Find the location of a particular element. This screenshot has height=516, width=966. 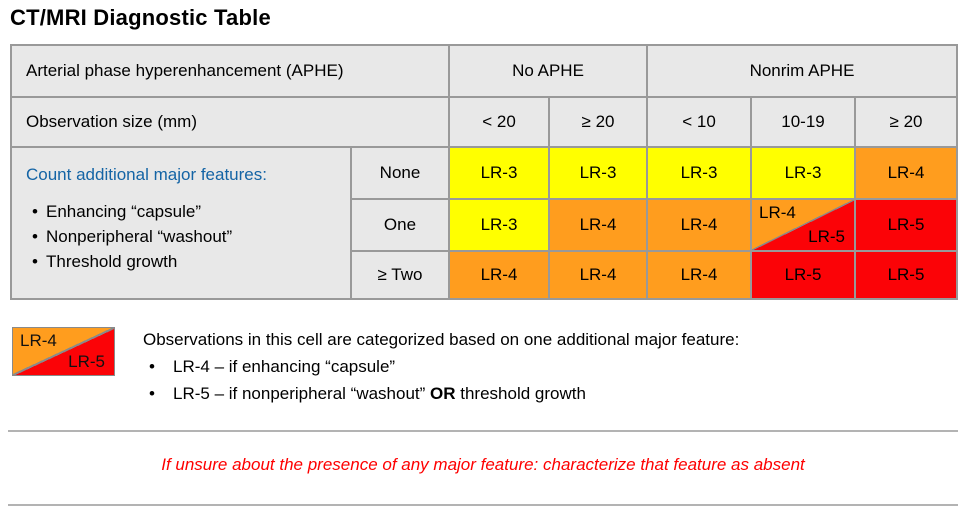

size-column-header: 10-19 is located at coordinates (803, 122).